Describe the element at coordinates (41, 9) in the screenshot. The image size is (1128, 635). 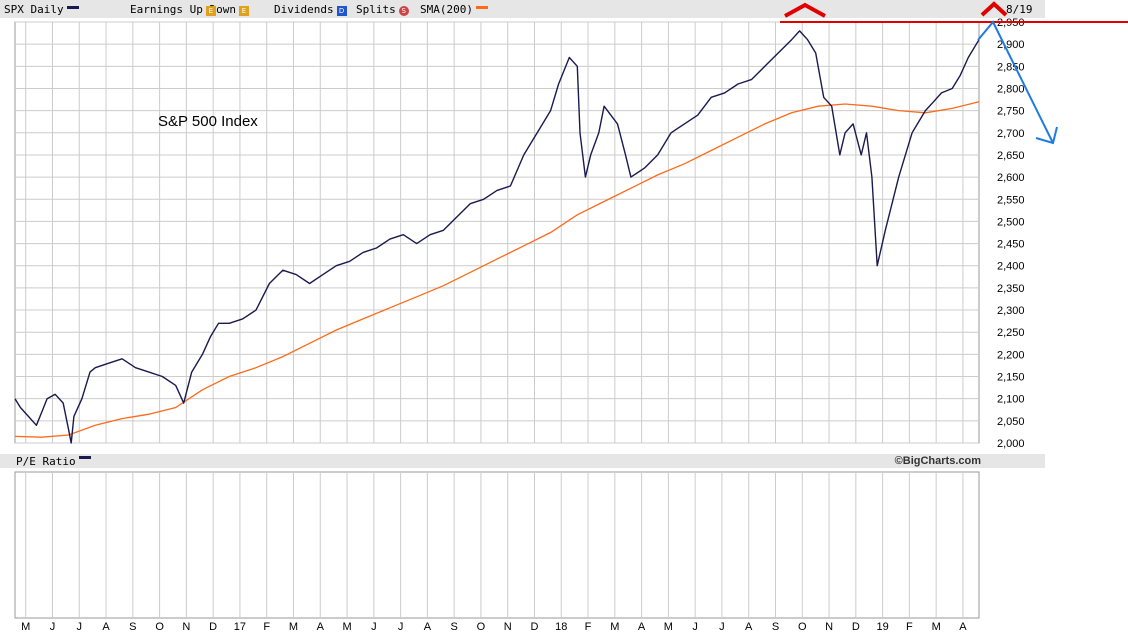
I see `symbol-label: SPX Daily` at that location.